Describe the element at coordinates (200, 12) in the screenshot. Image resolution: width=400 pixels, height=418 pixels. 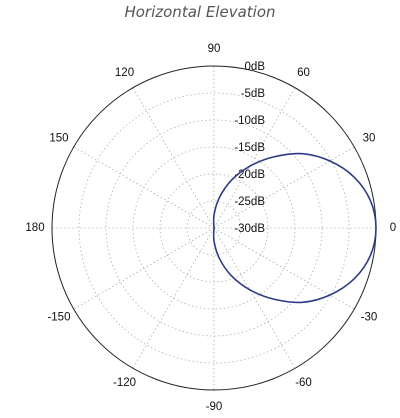
I see `chart-title: Horizontal Elevation` at that location.